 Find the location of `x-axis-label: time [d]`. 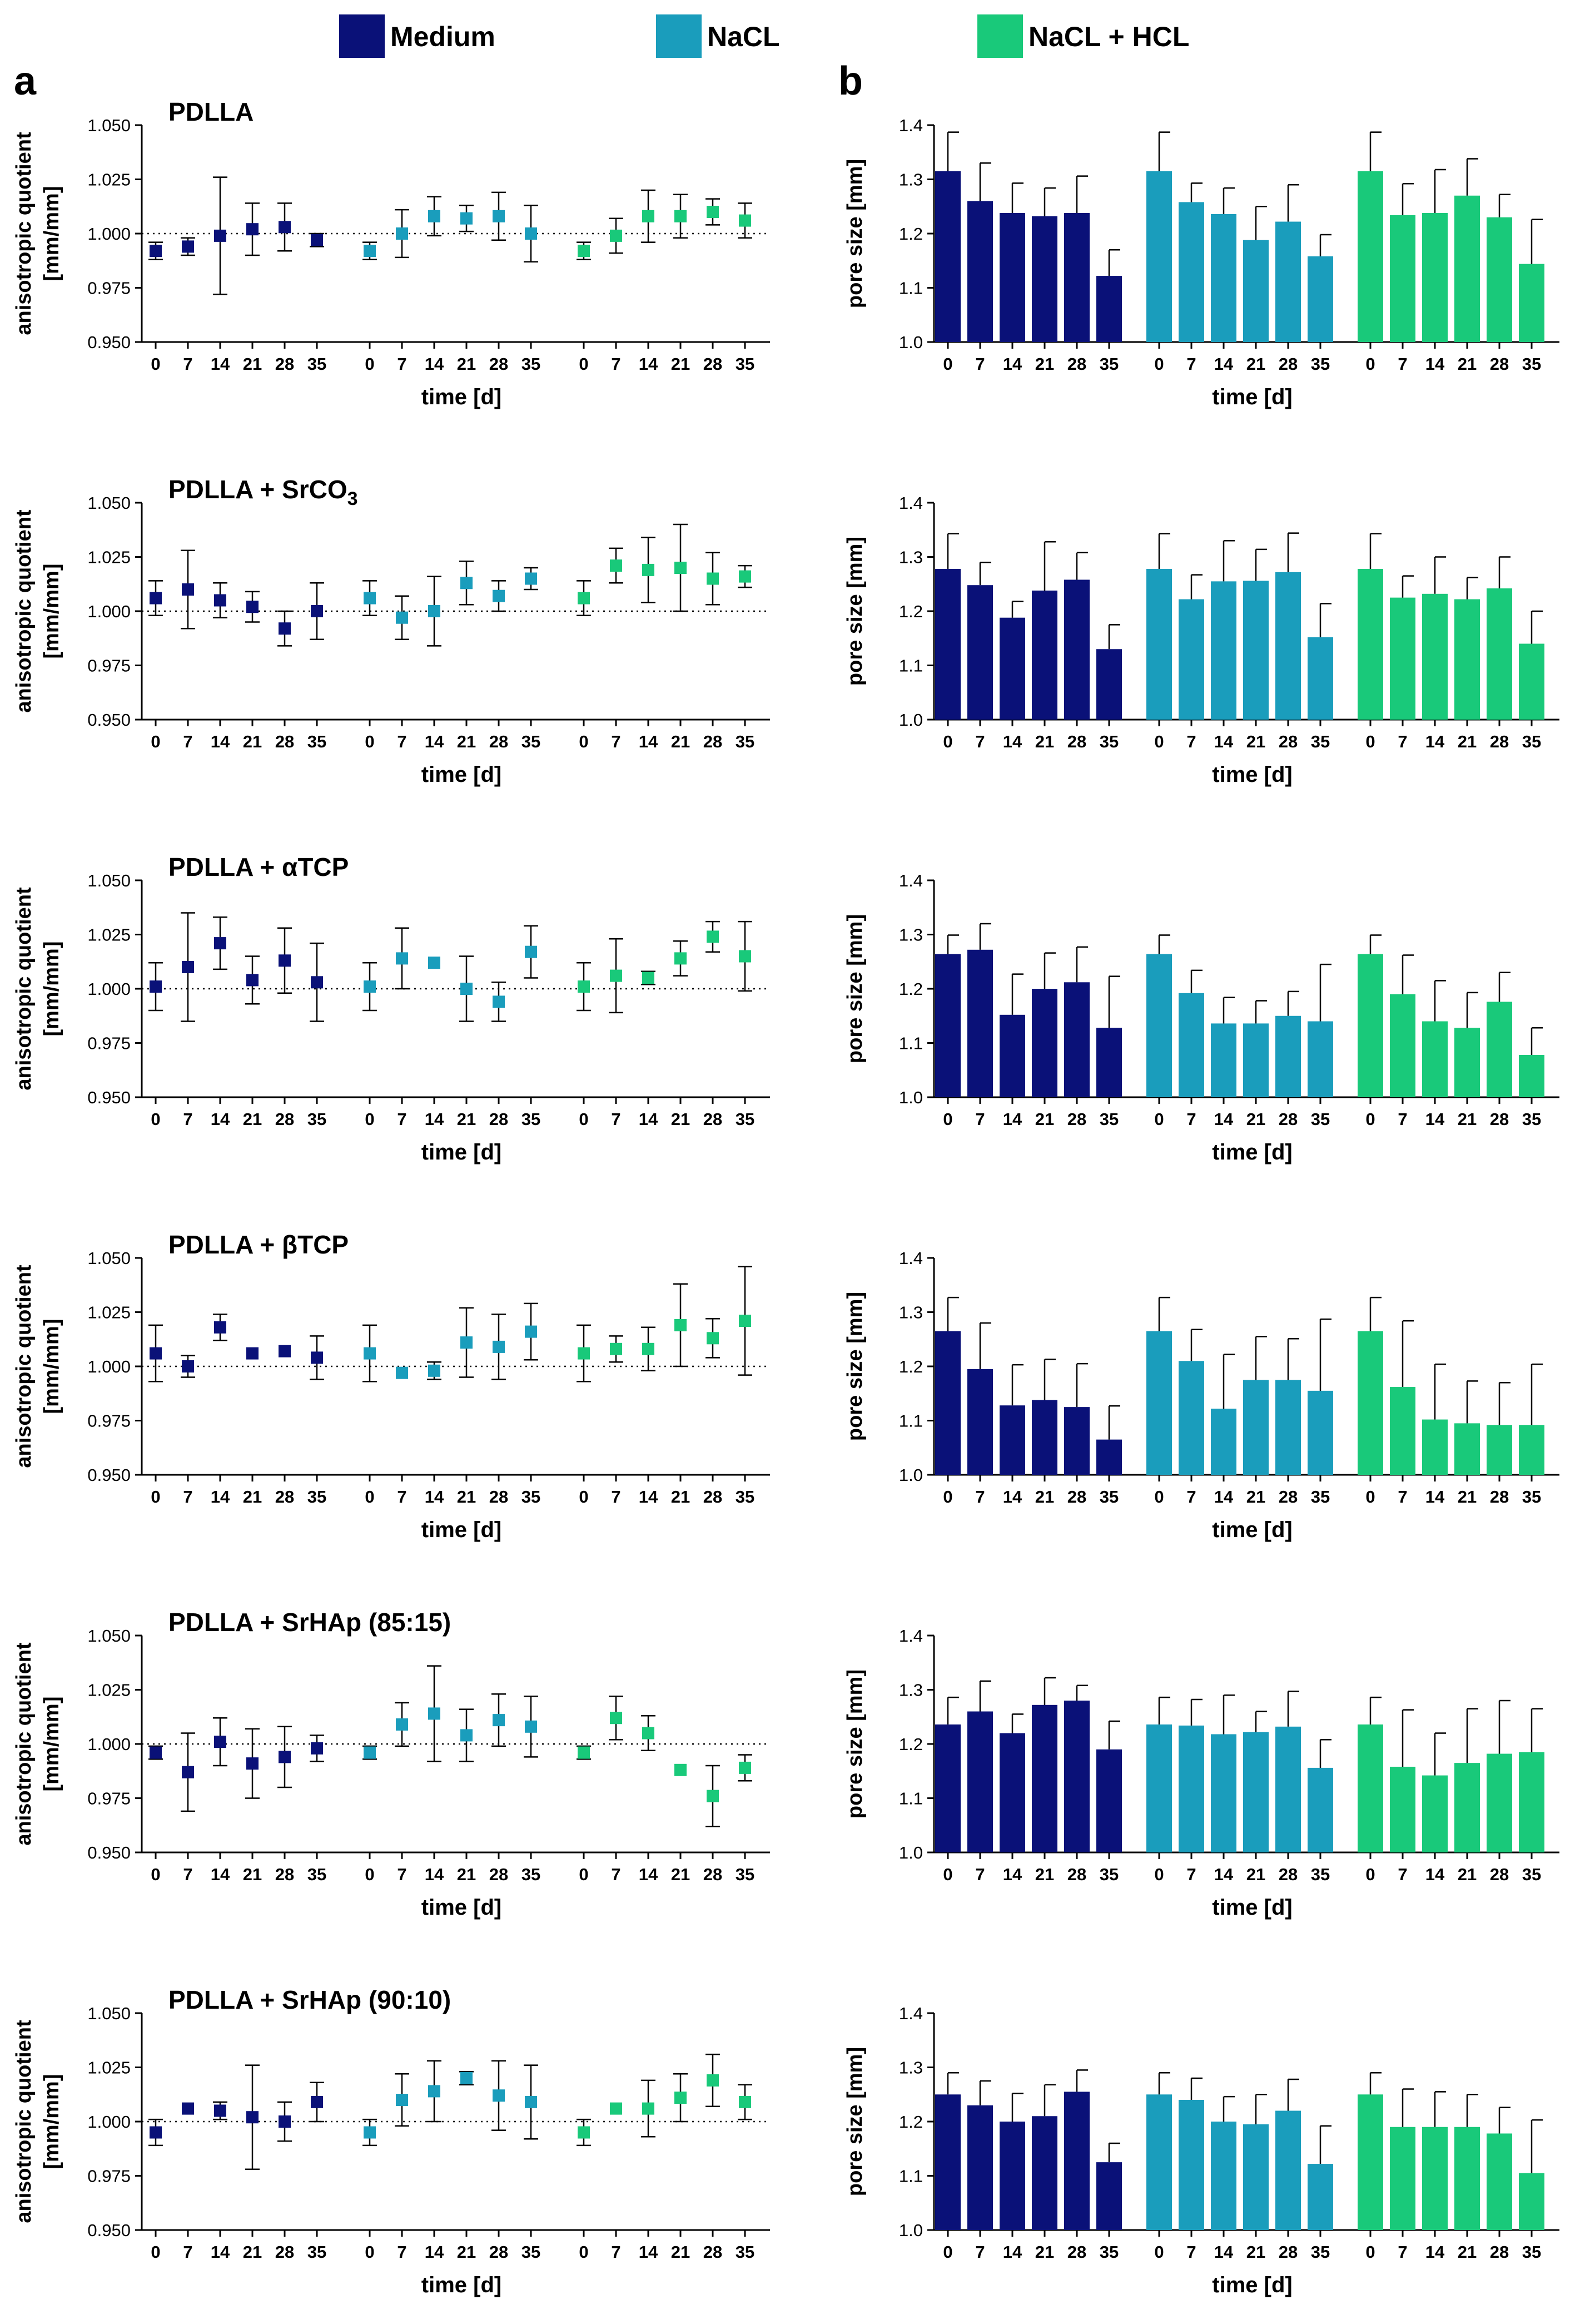

x-axis-label: time [d] is located at coordinates (461, 1908).